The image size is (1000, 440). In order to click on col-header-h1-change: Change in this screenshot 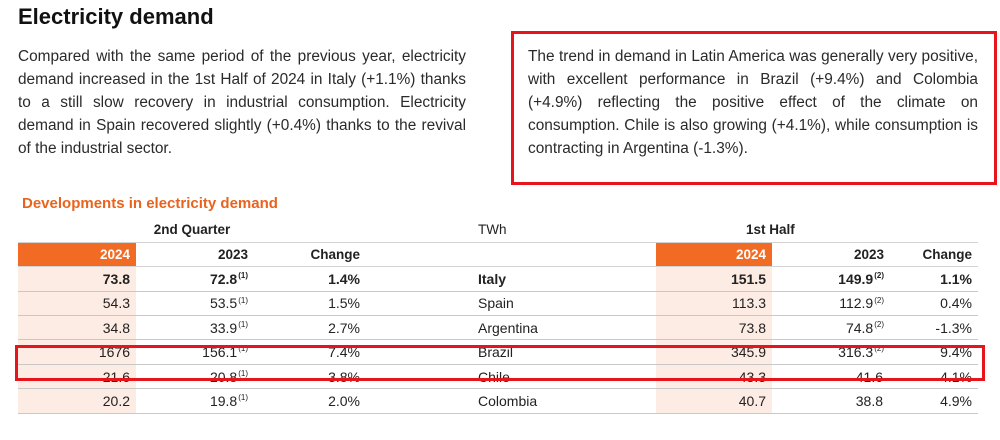, I will do `click(934, 255)`.